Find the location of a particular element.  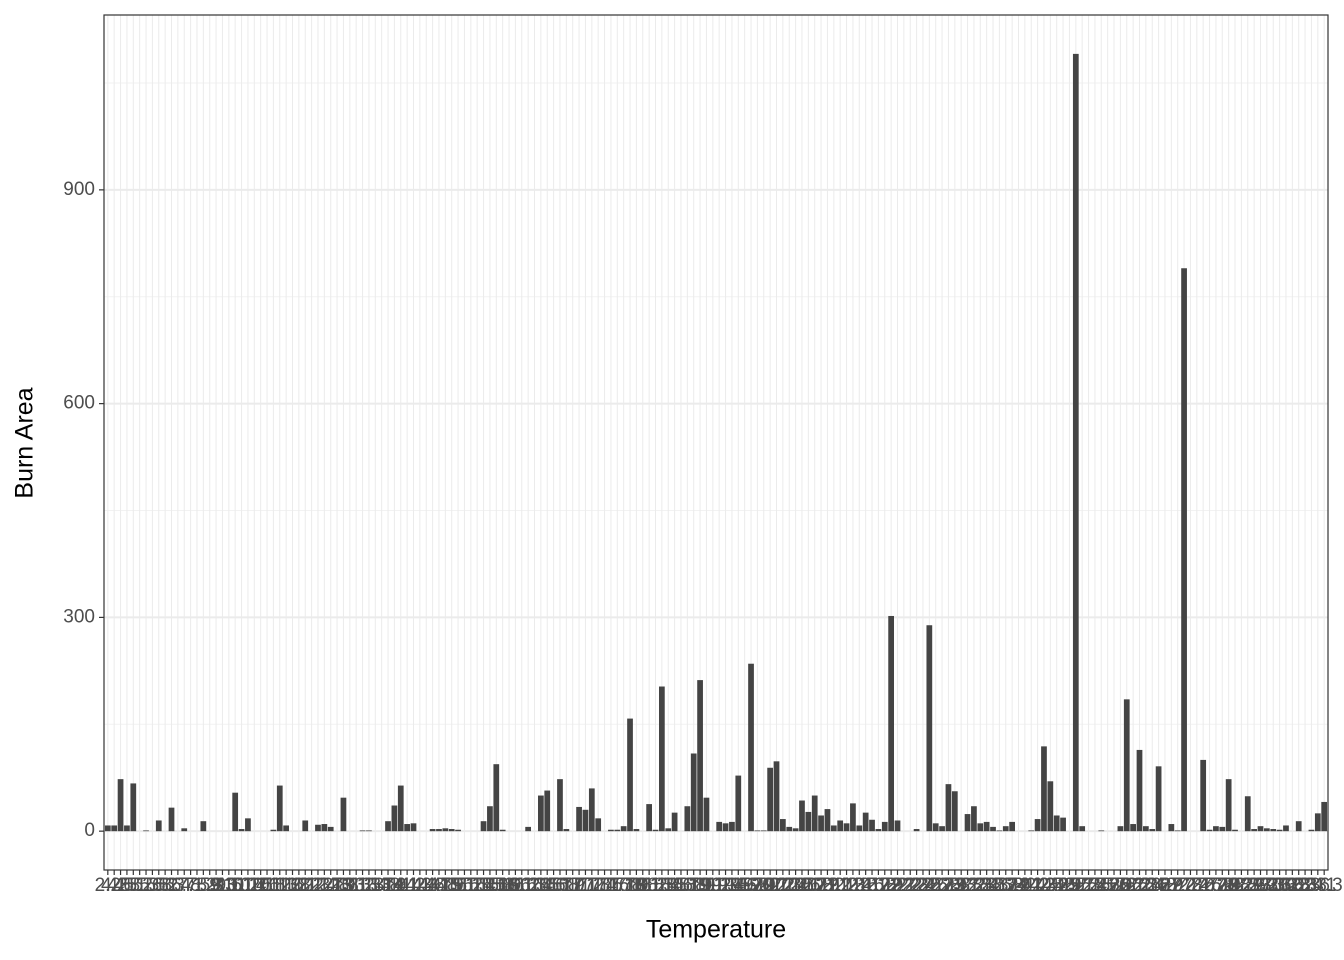

x-tick-label: 20 is located at coordinates (763, 885).